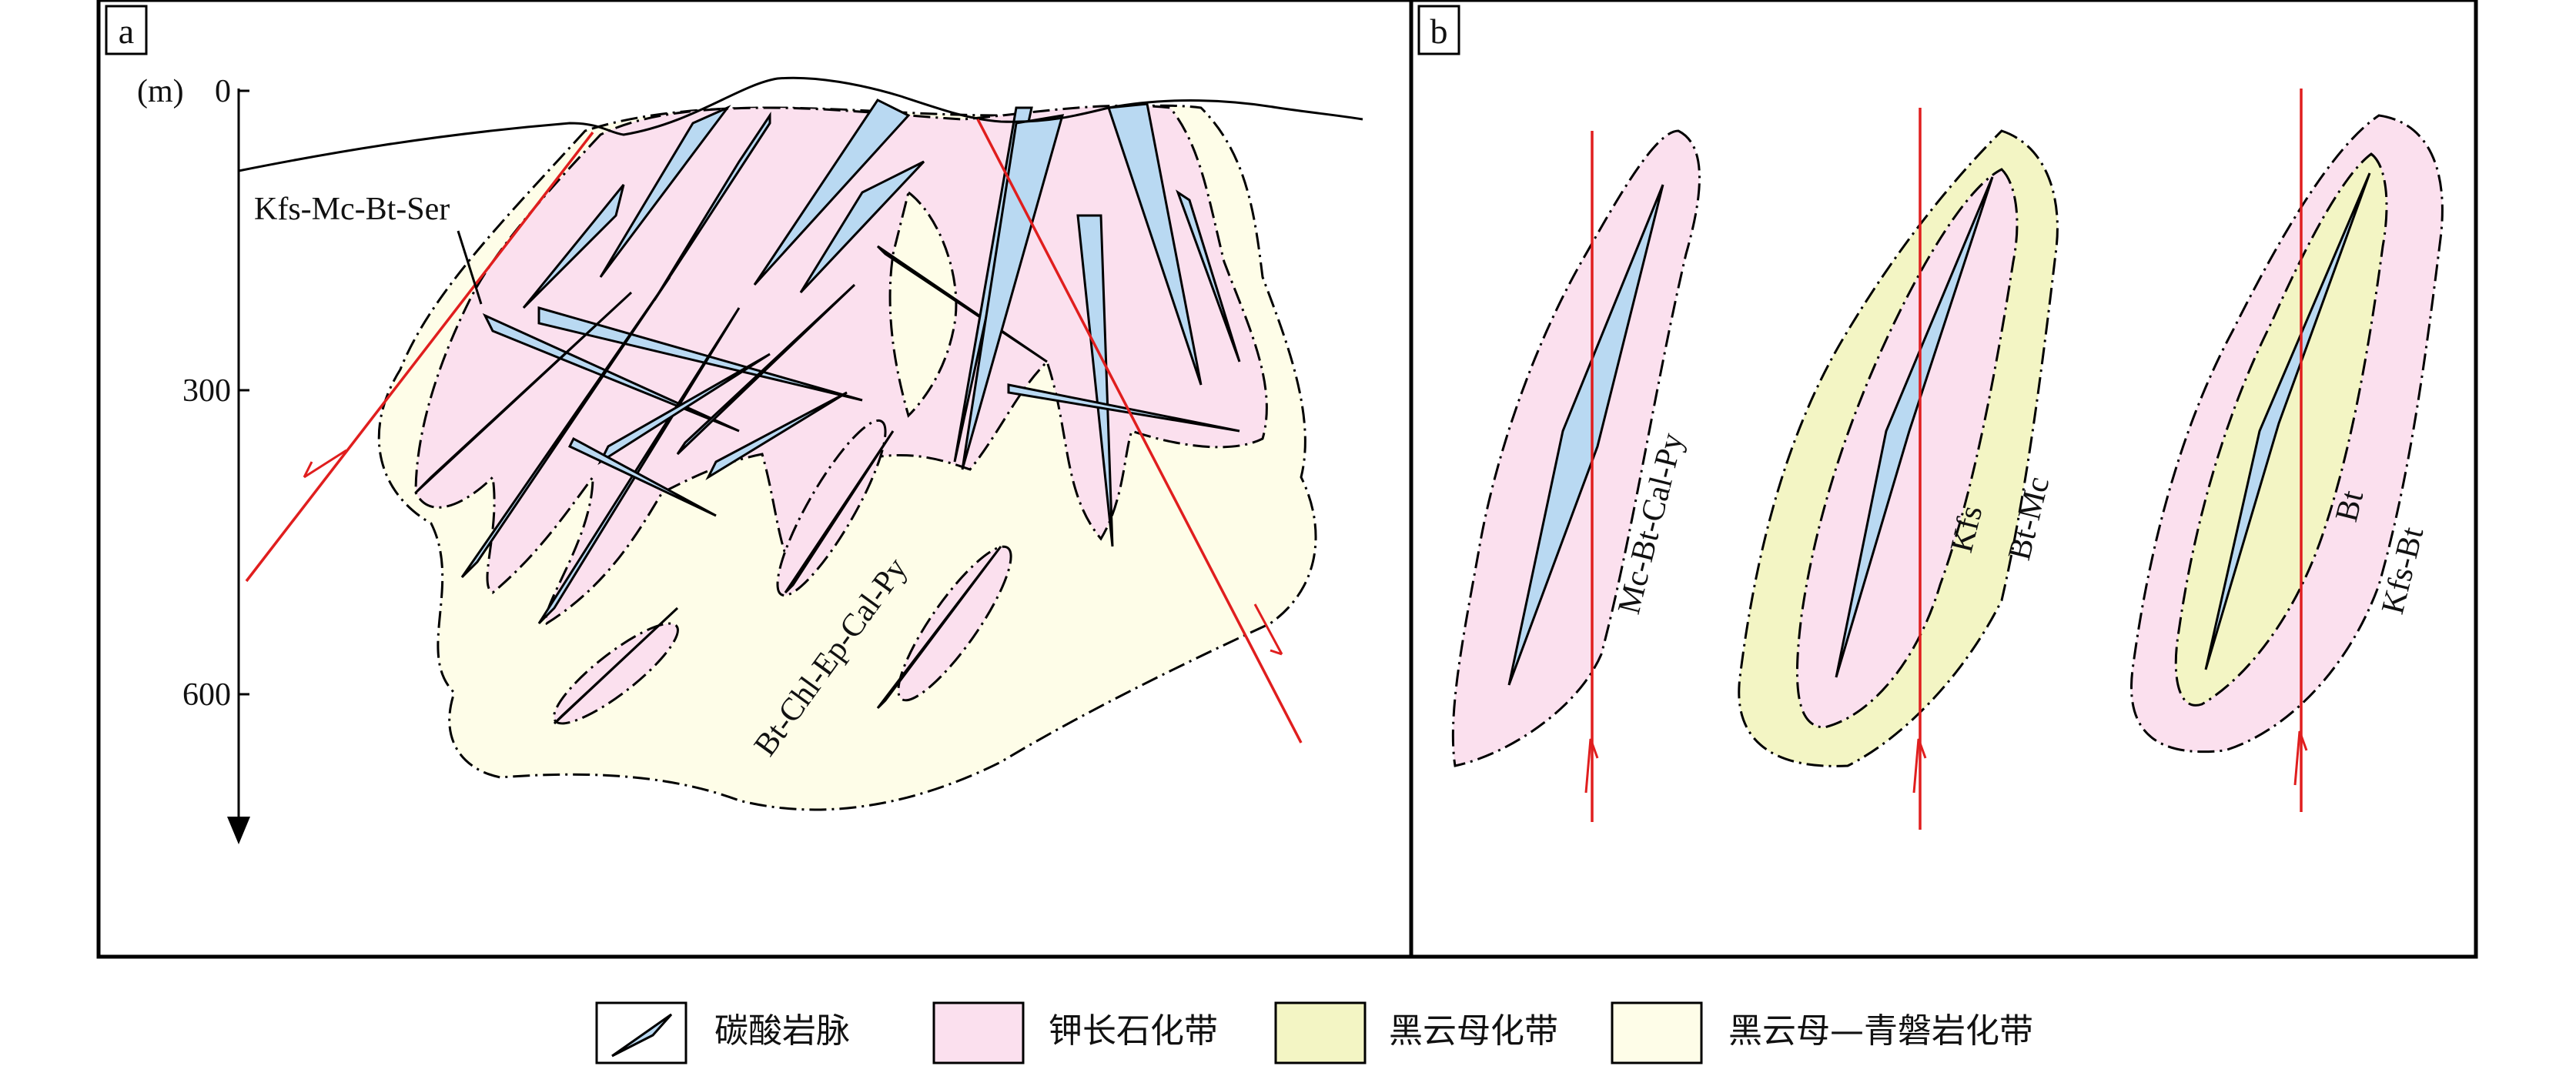  What do you see at coordinates (1473, 1031) in the screenshot?
I see `legend-label: 黑云母化带` at bounding box center [1473, 1031].